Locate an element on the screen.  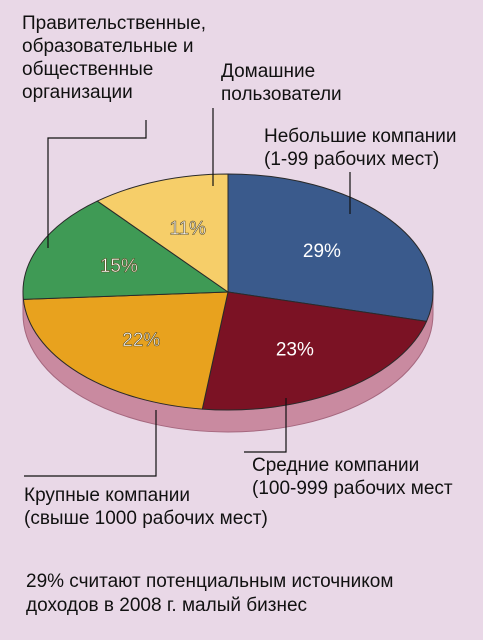
value-label-home: 11% is located at coordinates (187, 229).